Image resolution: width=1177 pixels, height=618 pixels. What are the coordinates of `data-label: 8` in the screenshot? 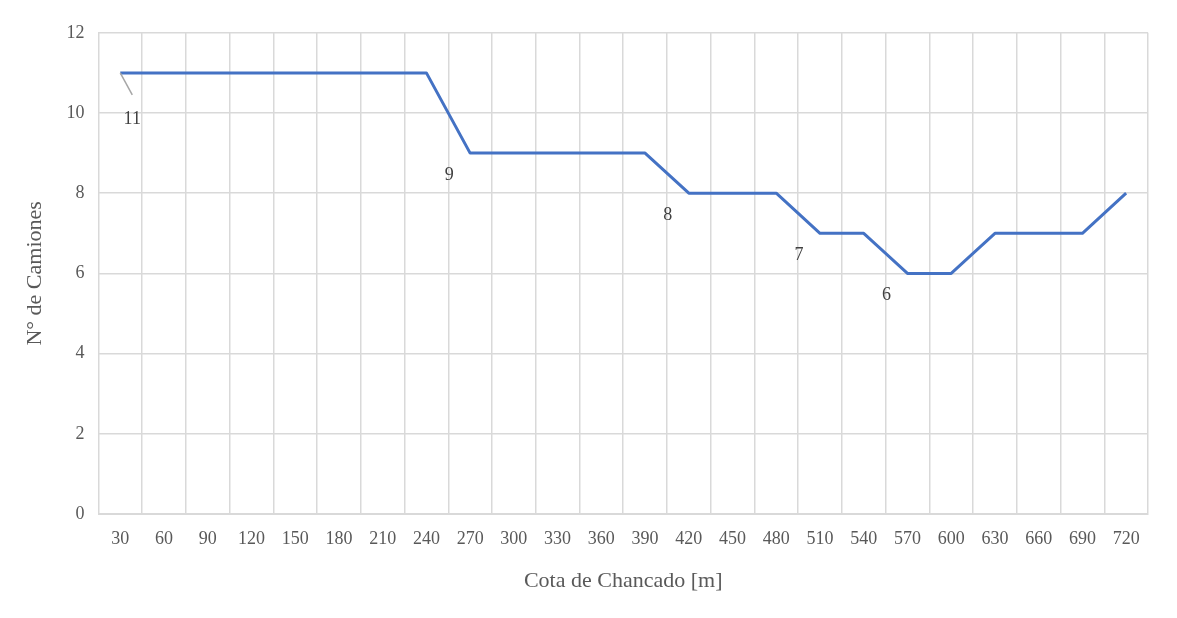 It's located at (668, 213).